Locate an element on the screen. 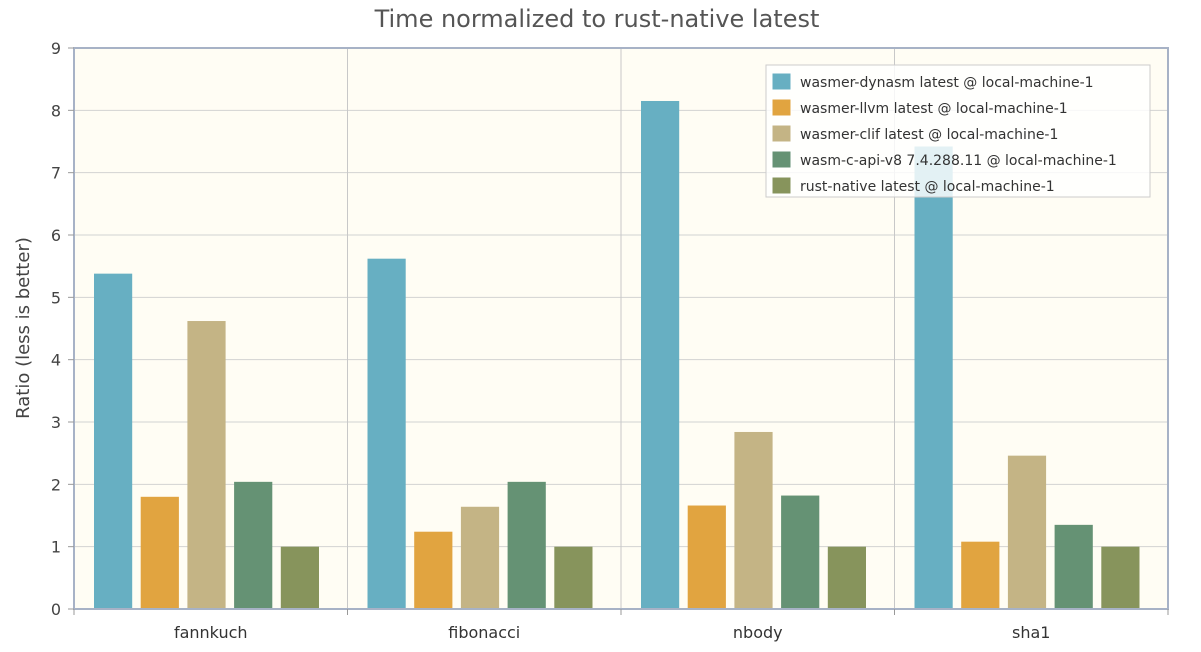  chart-title: Time normalized to rust-native latest is located at coordinates (597, 19).